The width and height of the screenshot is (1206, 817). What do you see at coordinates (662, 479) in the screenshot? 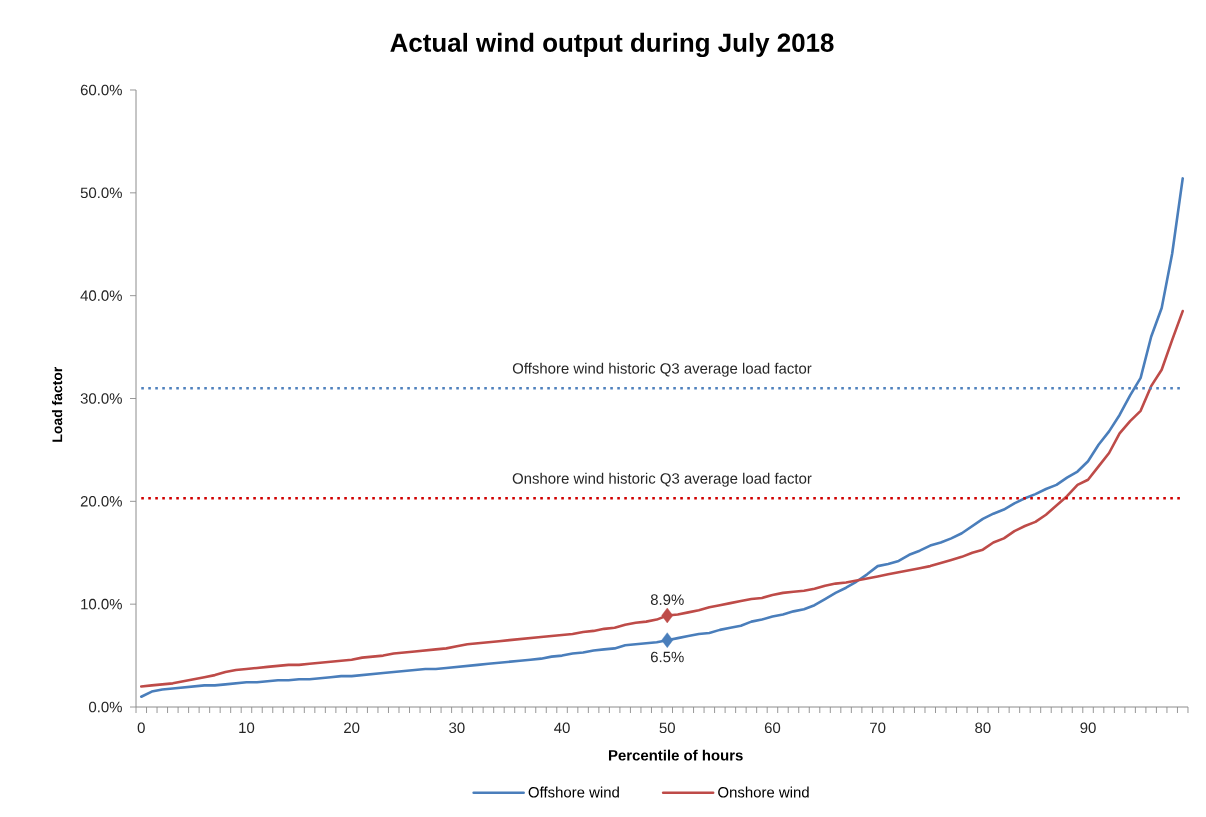
I see `ref-line-label: Onshore wind historic Q3 average load factor` at bounding box center [662, 479].